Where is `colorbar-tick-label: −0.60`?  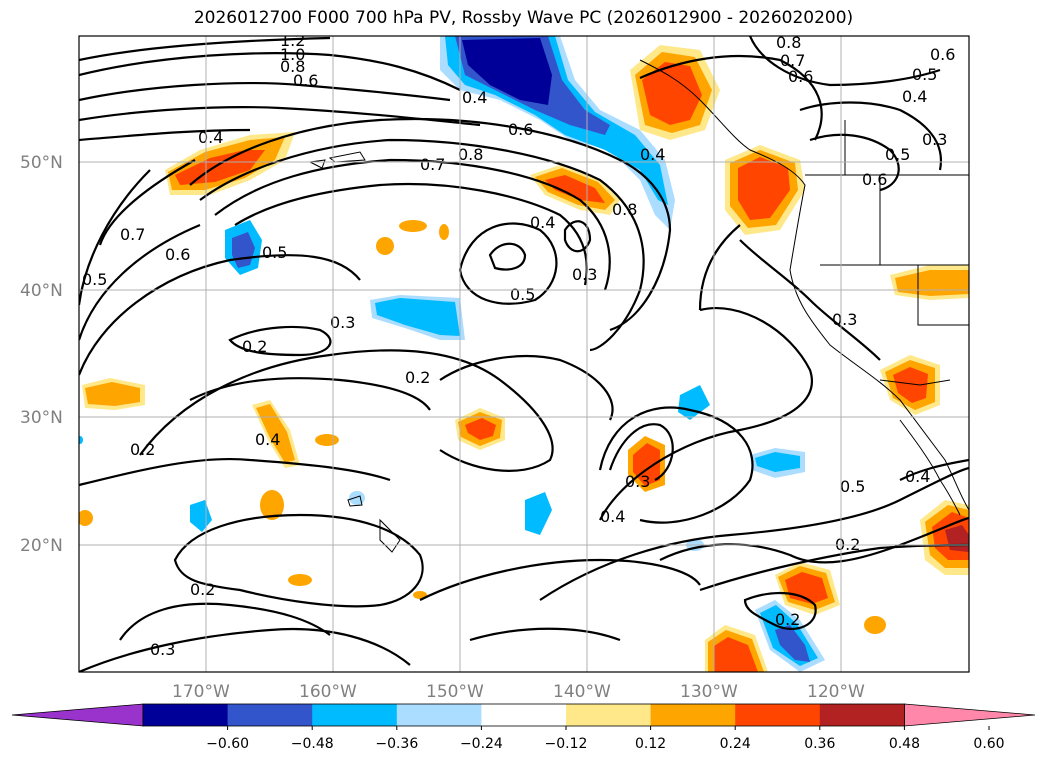
colorbar-tick-label: −0.60 is located at coordinates (227, 744).